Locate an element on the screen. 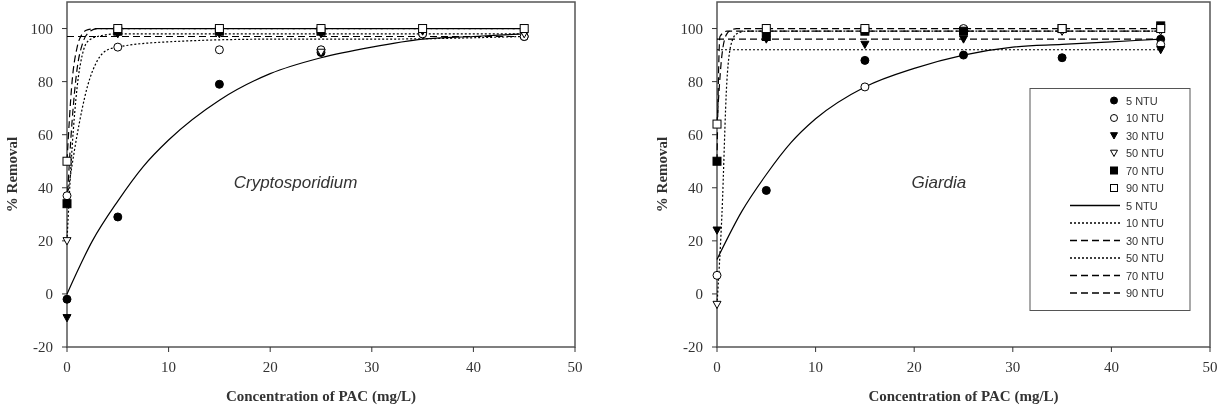 This screenshot has height=414, width=1221. annotation: Giardia is located at coordinates (939, 182).